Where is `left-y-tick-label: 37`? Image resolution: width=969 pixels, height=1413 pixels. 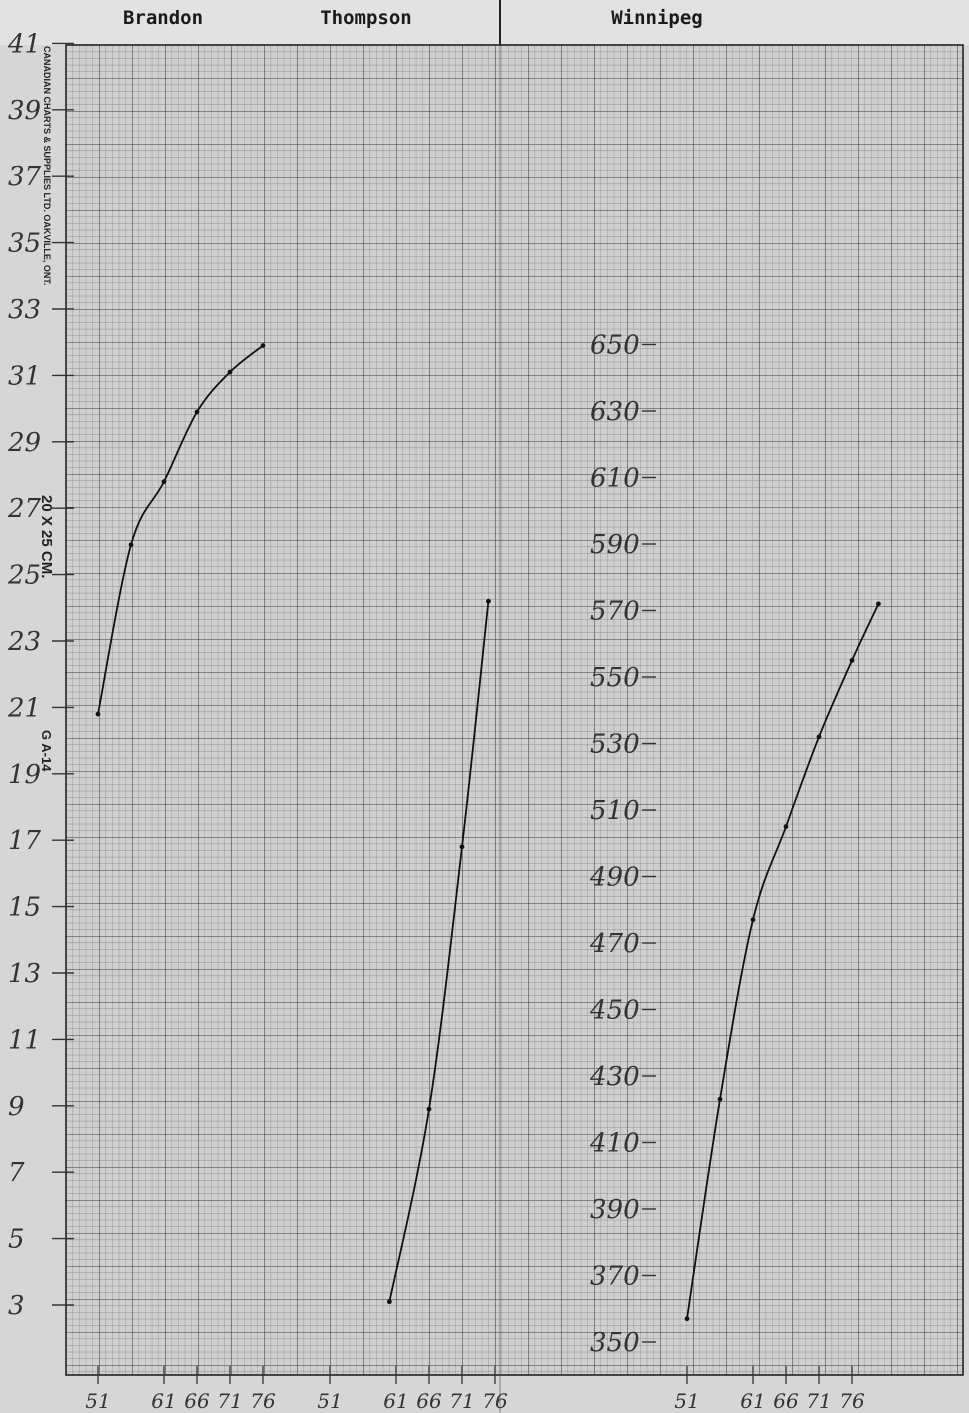
left-y-tick-label: 37 is located at coordinates (25, 177).